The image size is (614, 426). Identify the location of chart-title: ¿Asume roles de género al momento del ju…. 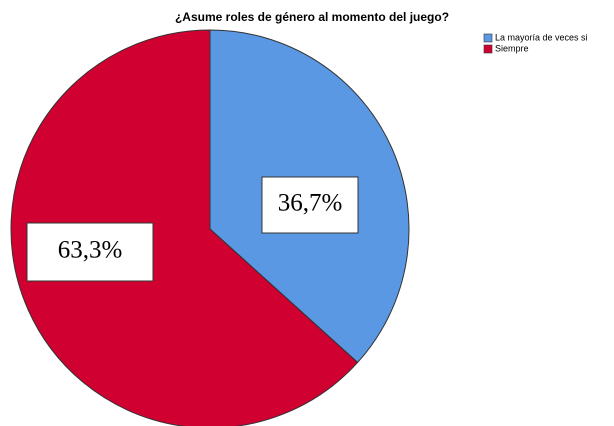
(312, 17).